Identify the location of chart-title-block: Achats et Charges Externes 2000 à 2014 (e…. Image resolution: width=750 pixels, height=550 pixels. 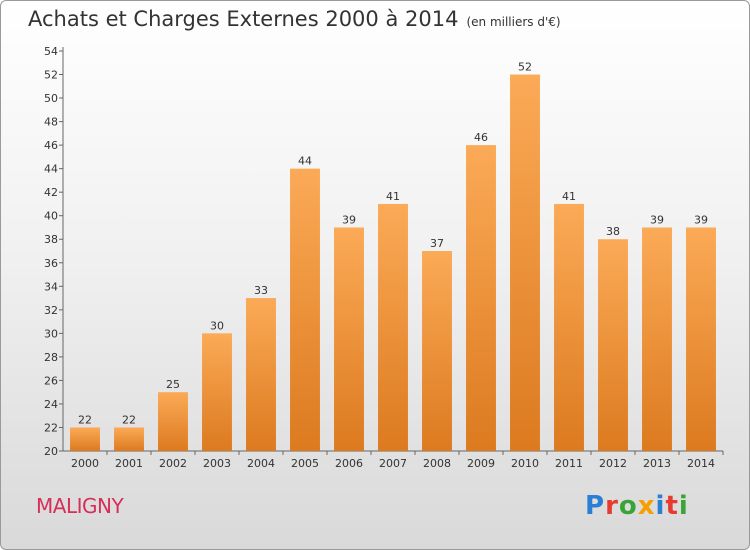
(294, 19).